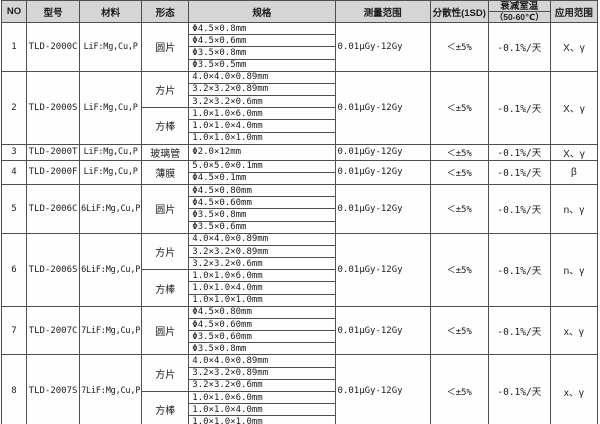 Image resolution: width=600 pixels, height=424 pixels. I want to click on spec-cell: Φ3.5×0.6mm, so click(262, 227).